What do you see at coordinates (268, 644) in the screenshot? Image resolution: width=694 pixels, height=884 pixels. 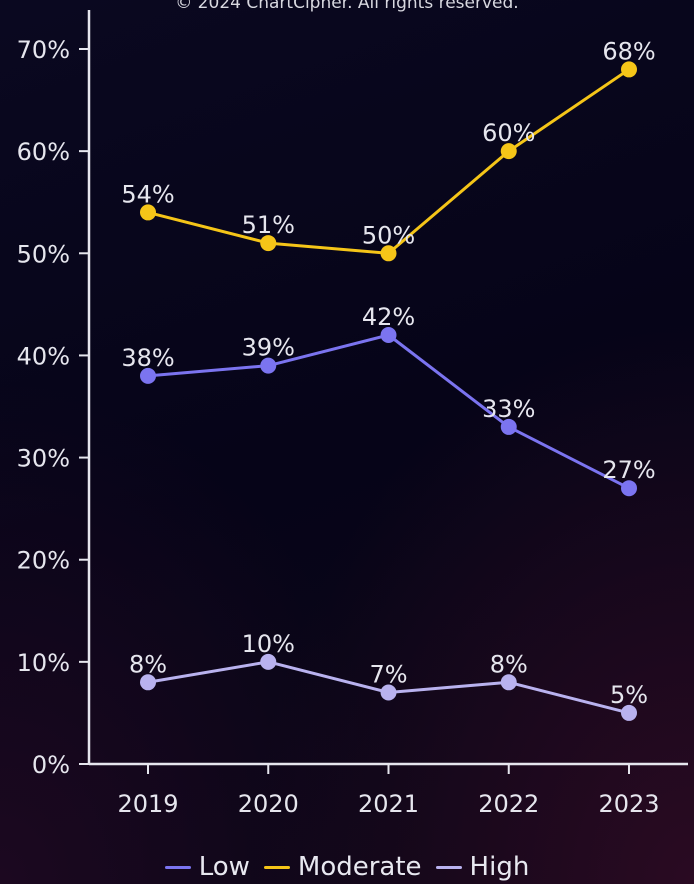 I see `data-label-high: 10%` at bounding box center [268, 644].